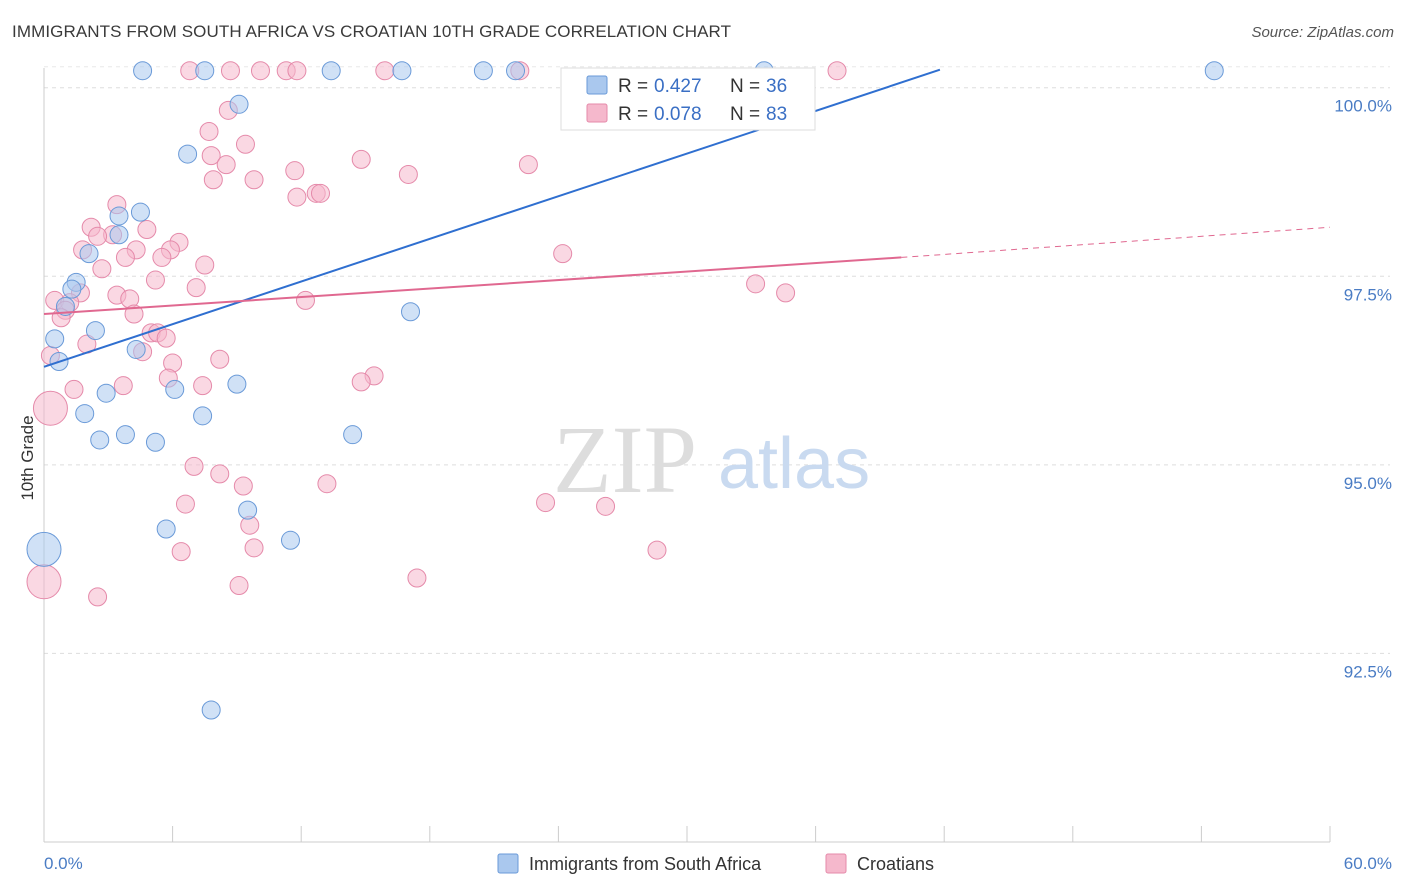 The height and width of the screenshot is (892, 1406). I want to click on watermark-atlas: atlas, so click(794, 464).